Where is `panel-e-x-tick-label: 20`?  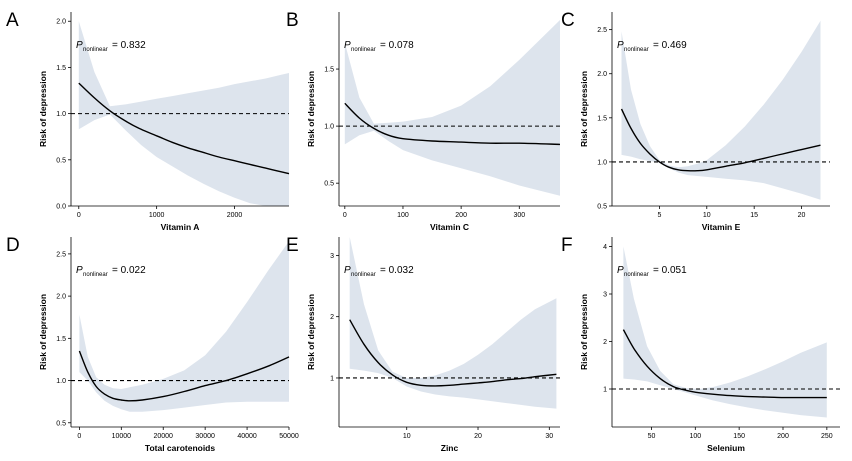
panel-e-x-tick-label: 20 is located at coordinates (478, 436).